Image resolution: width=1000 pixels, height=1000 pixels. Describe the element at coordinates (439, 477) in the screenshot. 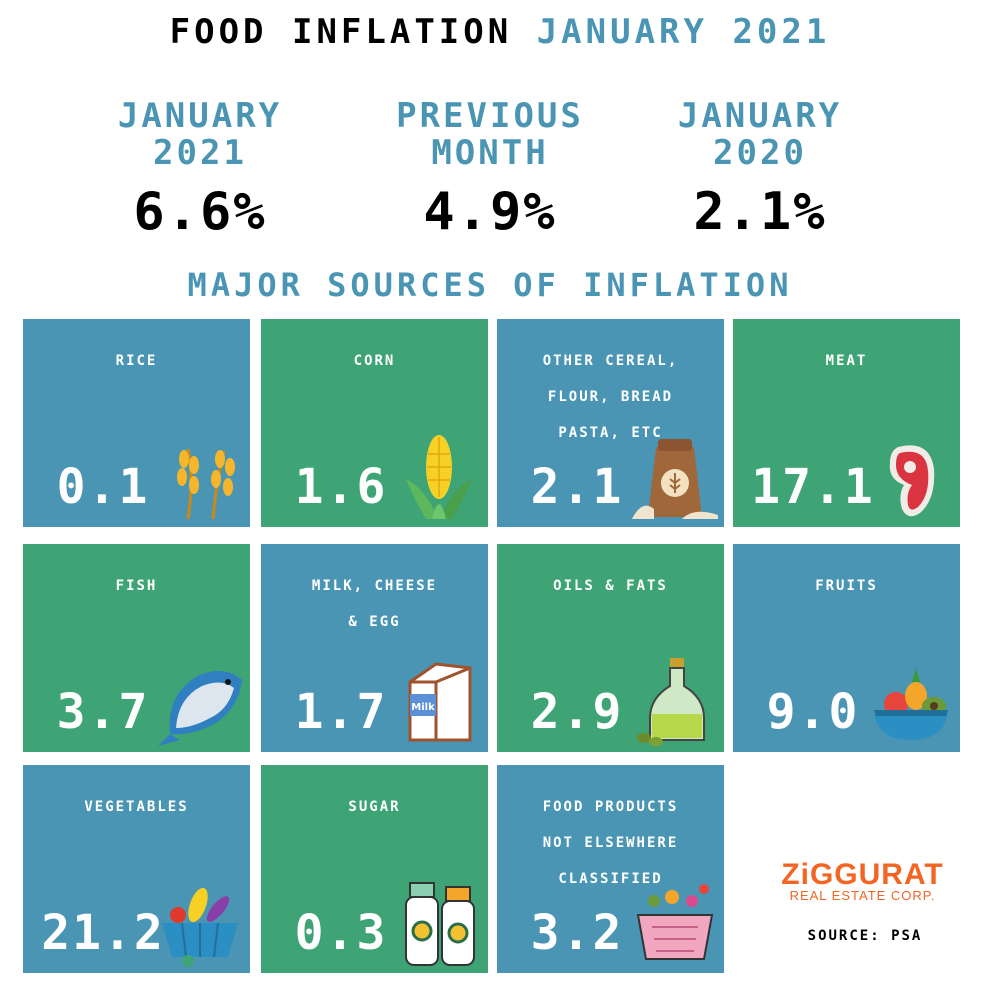

I see `corn-icon` at that location.